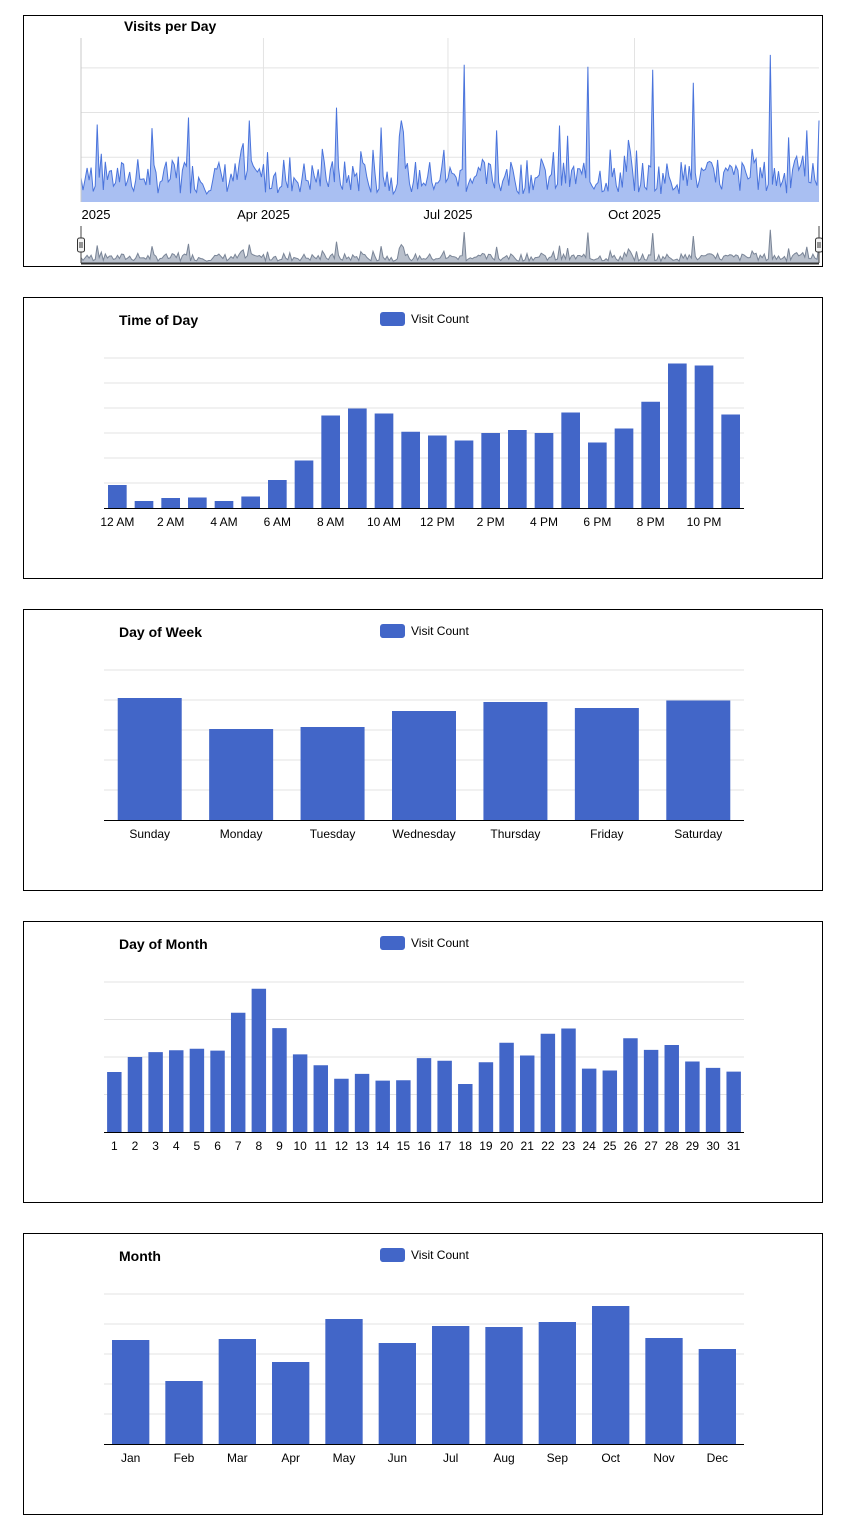  What do you see at coordinates (451, 1385) in the screenshot?
I see `bar-jul` at bounding box center [451, 1385].